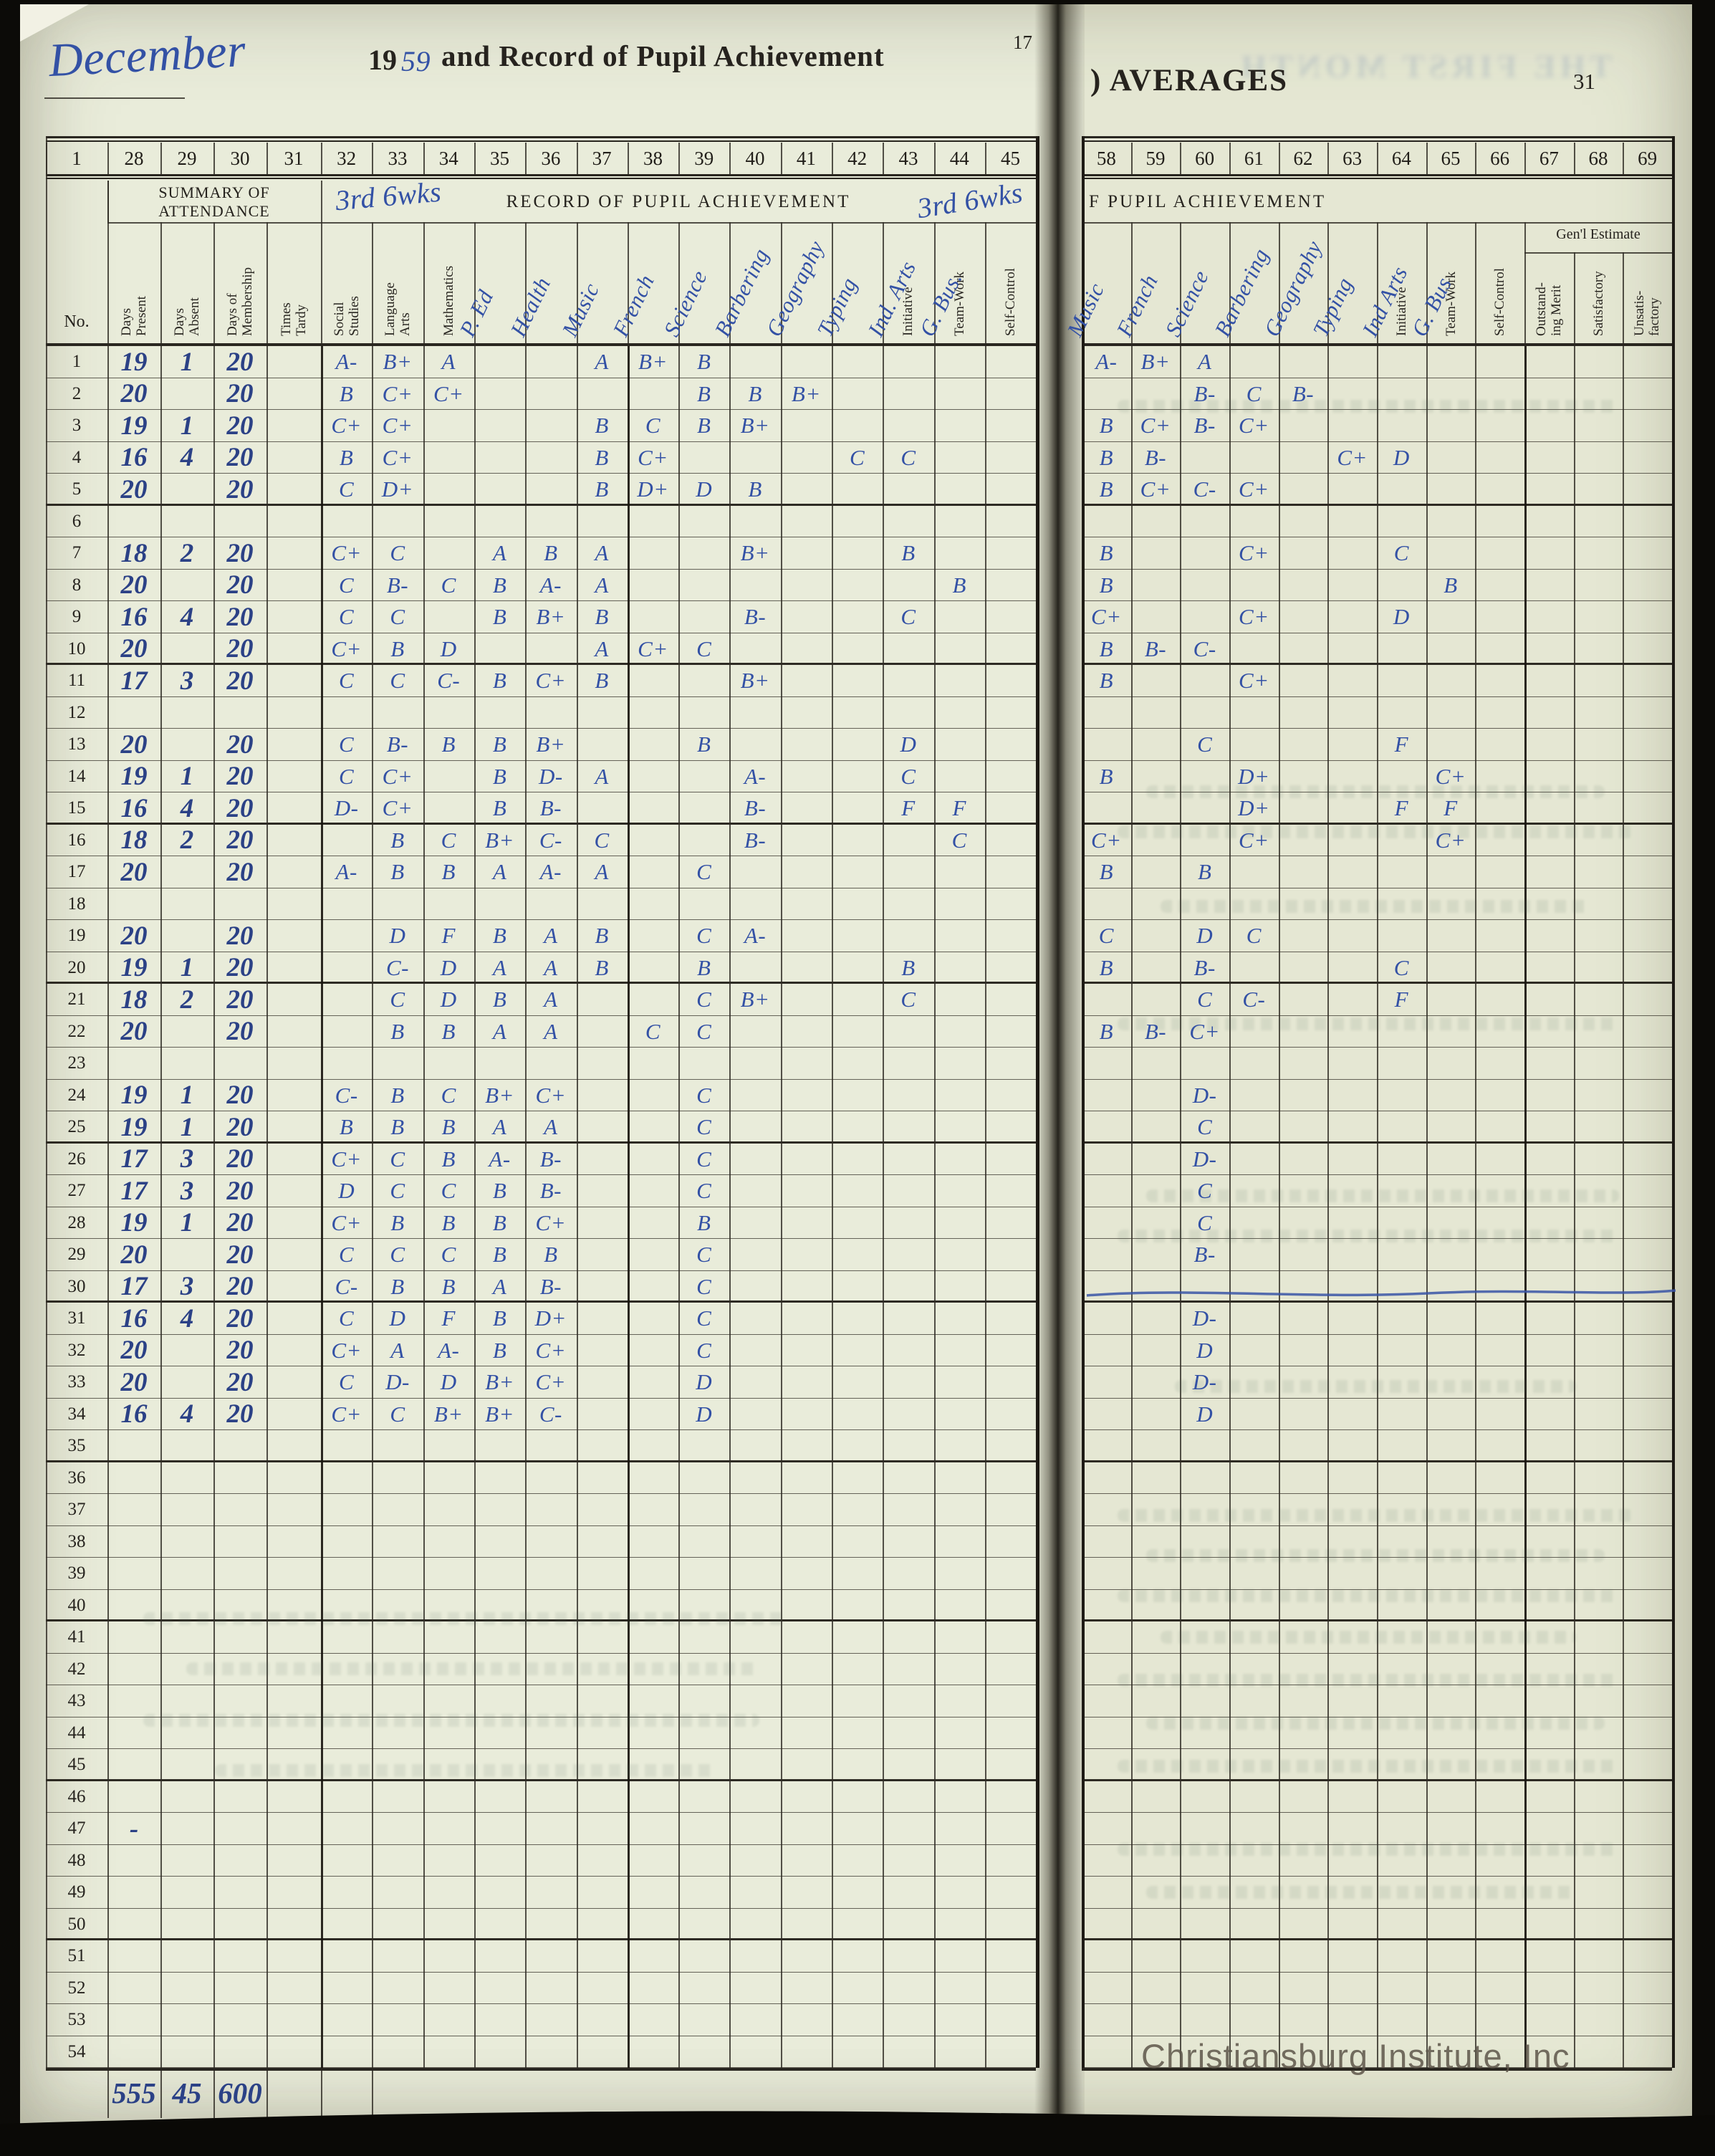  I want to click on right-page-number: 31, so click(1584, 81).